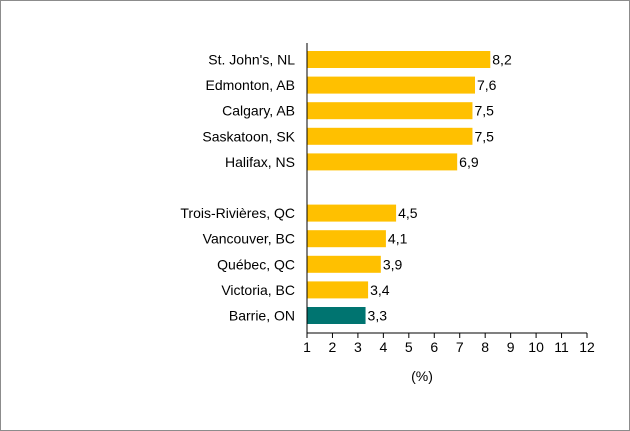 This screenshot has height=431, width=630. I want to click on bar-vancouver-bc, so click(346, 239).